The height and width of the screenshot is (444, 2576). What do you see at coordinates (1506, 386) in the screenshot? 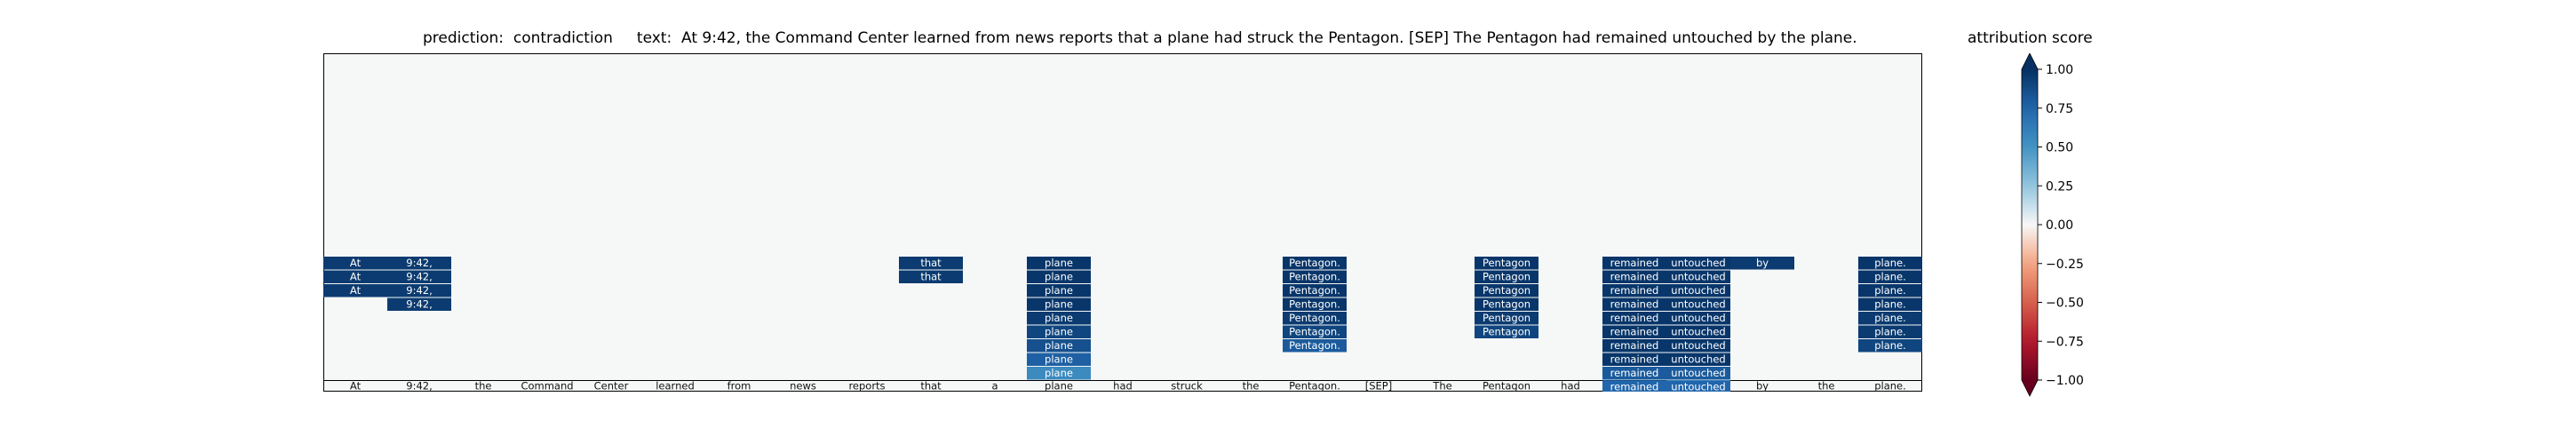
I see `token-label-18-pentagon: Pentagon` at bounding box center [1506, 386].